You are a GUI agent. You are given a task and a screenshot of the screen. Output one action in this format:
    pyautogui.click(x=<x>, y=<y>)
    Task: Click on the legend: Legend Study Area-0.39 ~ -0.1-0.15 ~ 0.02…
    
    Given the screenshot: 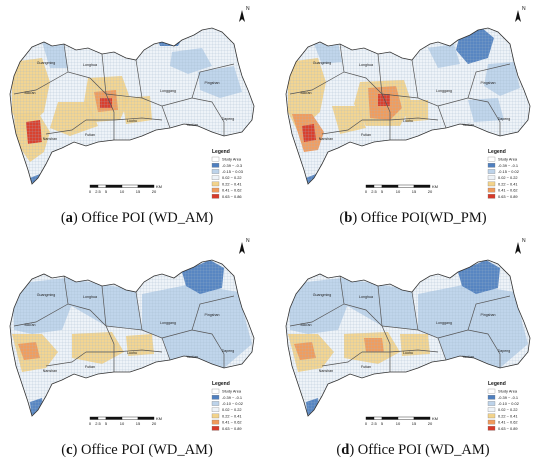 What is the action you would take?
    pyautogui.click(x=503, y=174)
    